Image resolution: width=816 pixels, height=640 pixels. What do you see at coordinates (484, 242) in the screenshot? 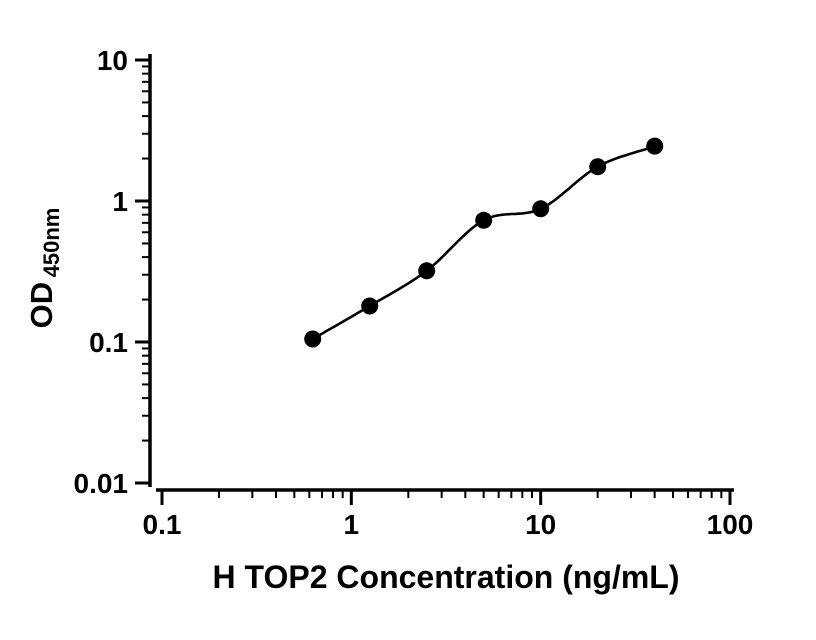
I see `data-points` at bounding box center [484, 242].